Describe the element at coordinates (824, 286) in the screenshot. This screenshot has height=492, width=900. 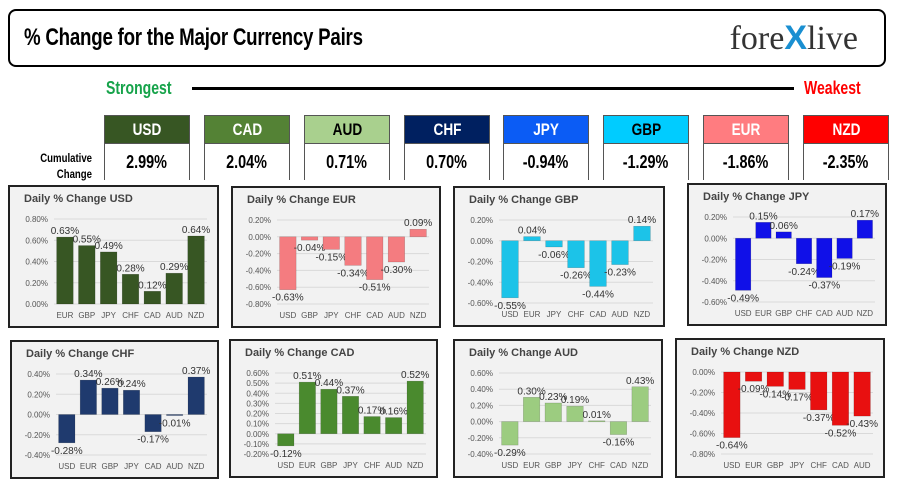
I see `data-label: -0.37%` at that location.